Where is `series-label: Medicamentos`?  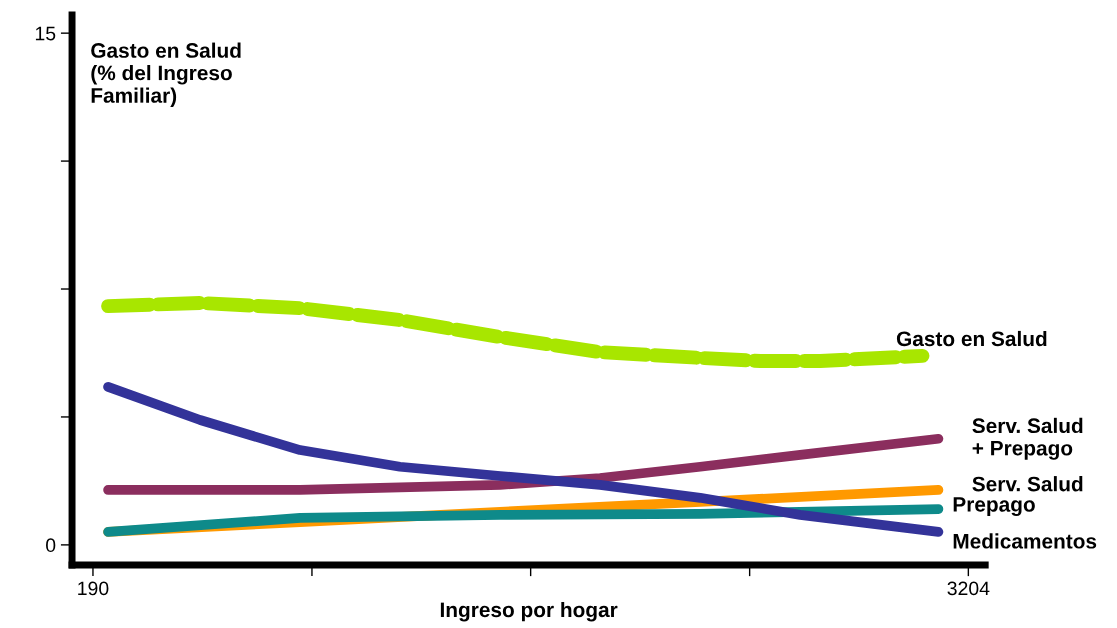 series-label: Medicamentos is located at coordinates (1025, 541).